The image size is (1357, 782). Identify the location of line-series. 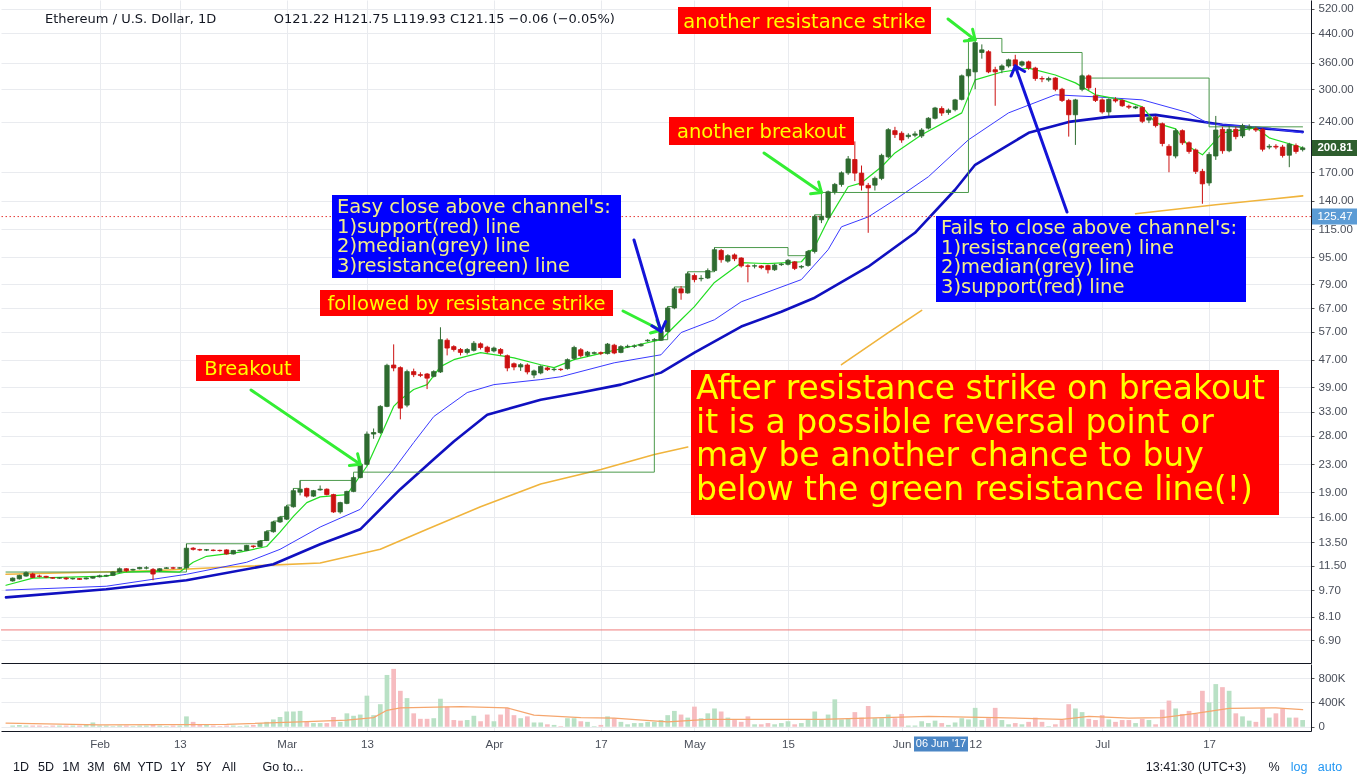
(654, 716).